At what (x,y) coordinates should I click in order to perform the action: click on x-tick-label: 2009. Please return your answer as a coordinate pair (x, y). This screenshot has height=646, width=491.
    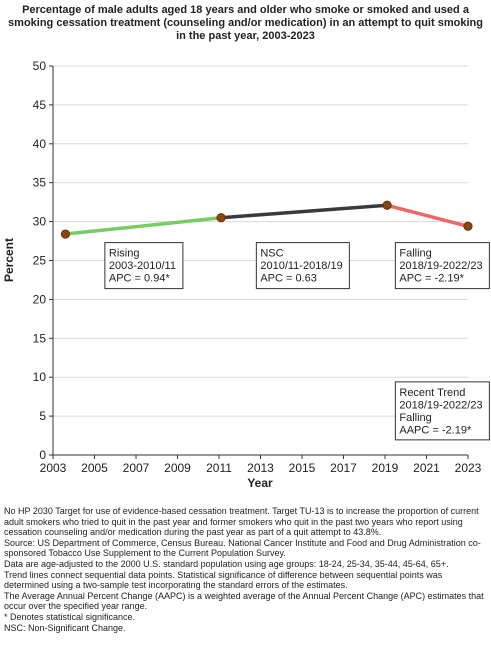
    Looking at the image, I should click on (177, 468).